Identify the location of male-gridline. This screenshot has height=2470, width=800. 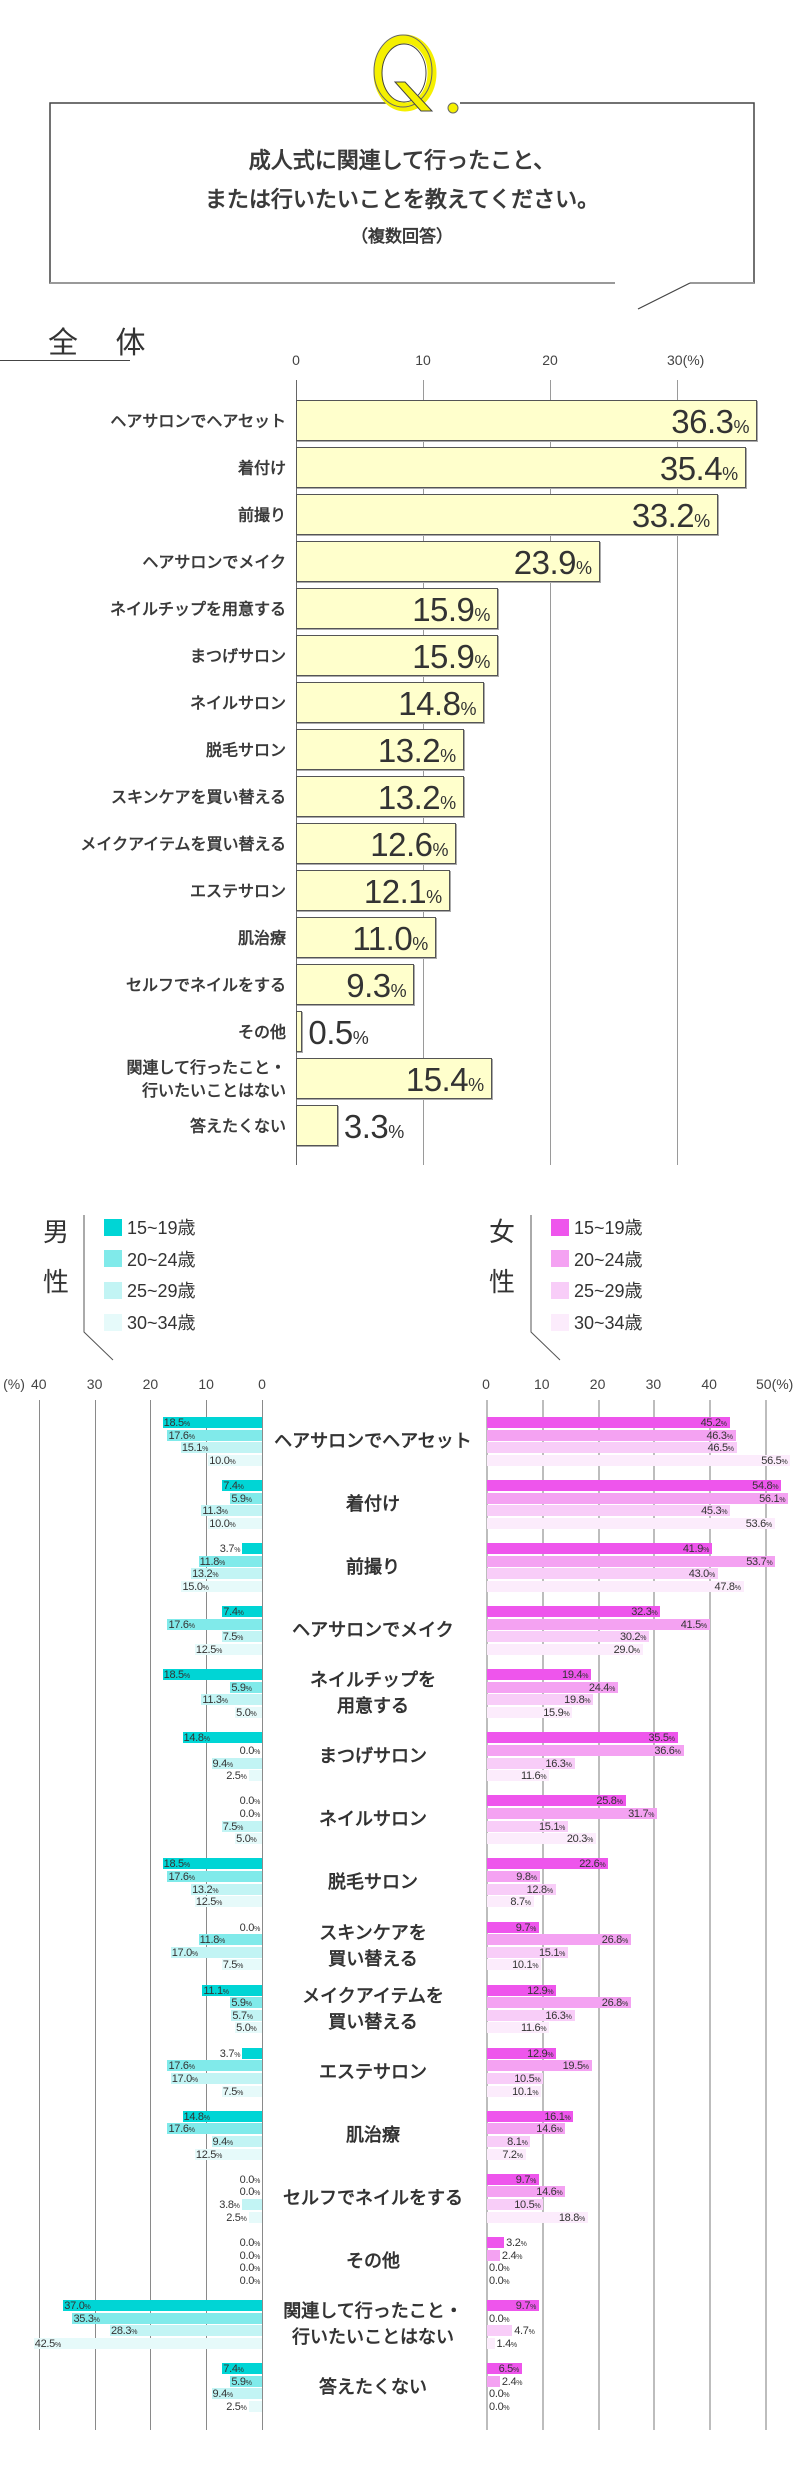
(95, 1915).